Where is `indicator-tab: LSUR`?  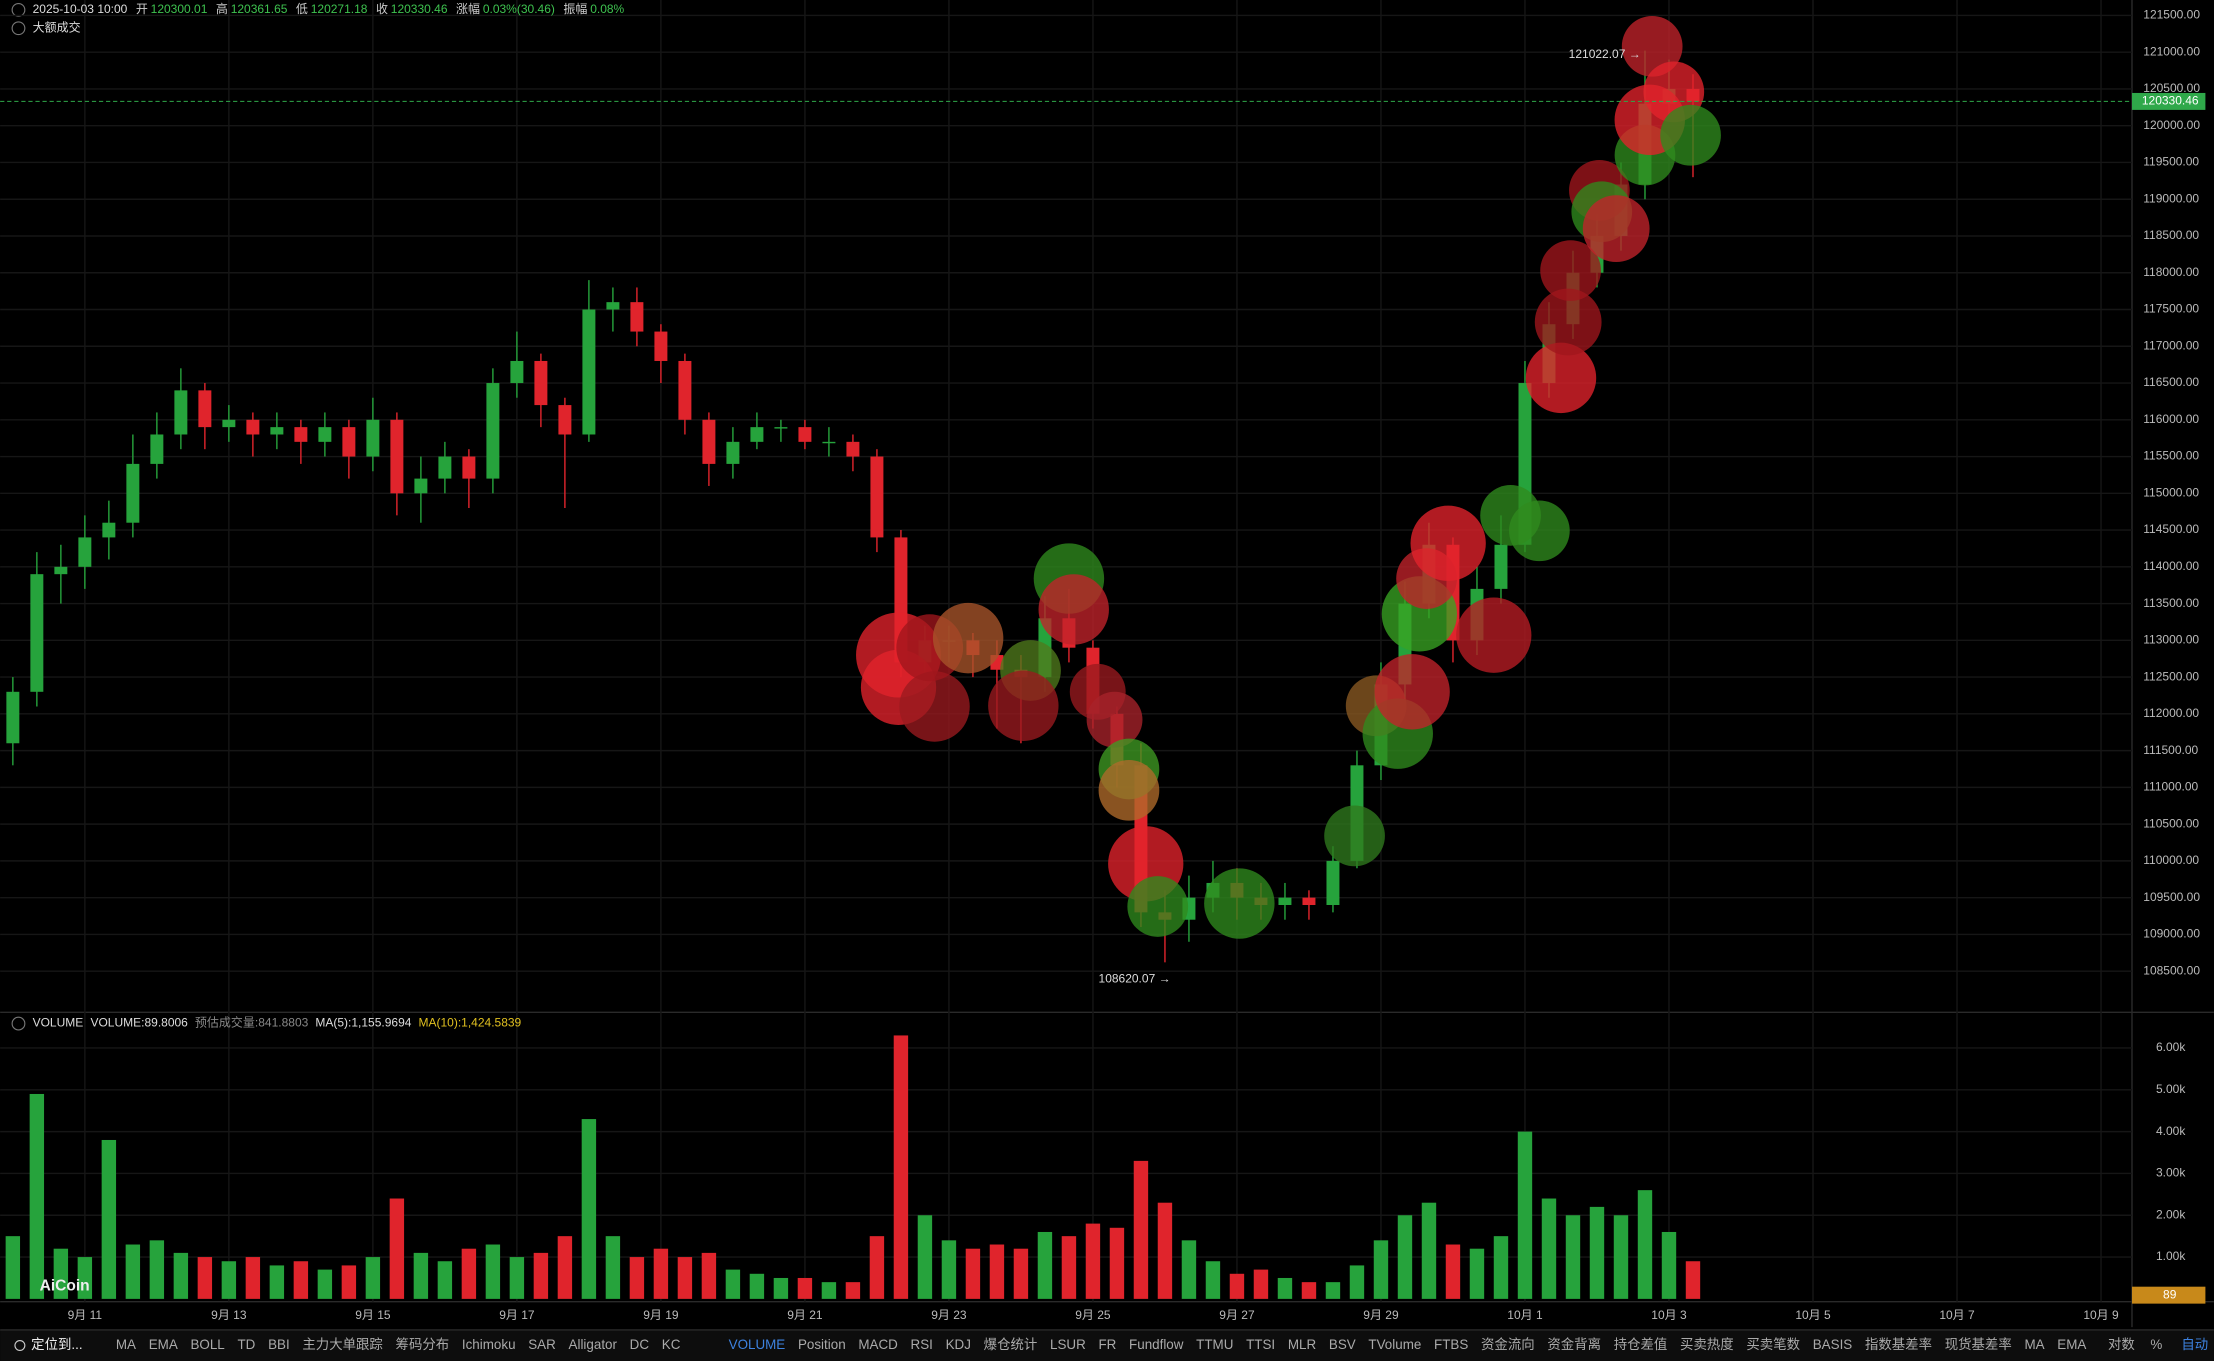
indicator-tab: LSUR is located at coordinates (1068, 1344).